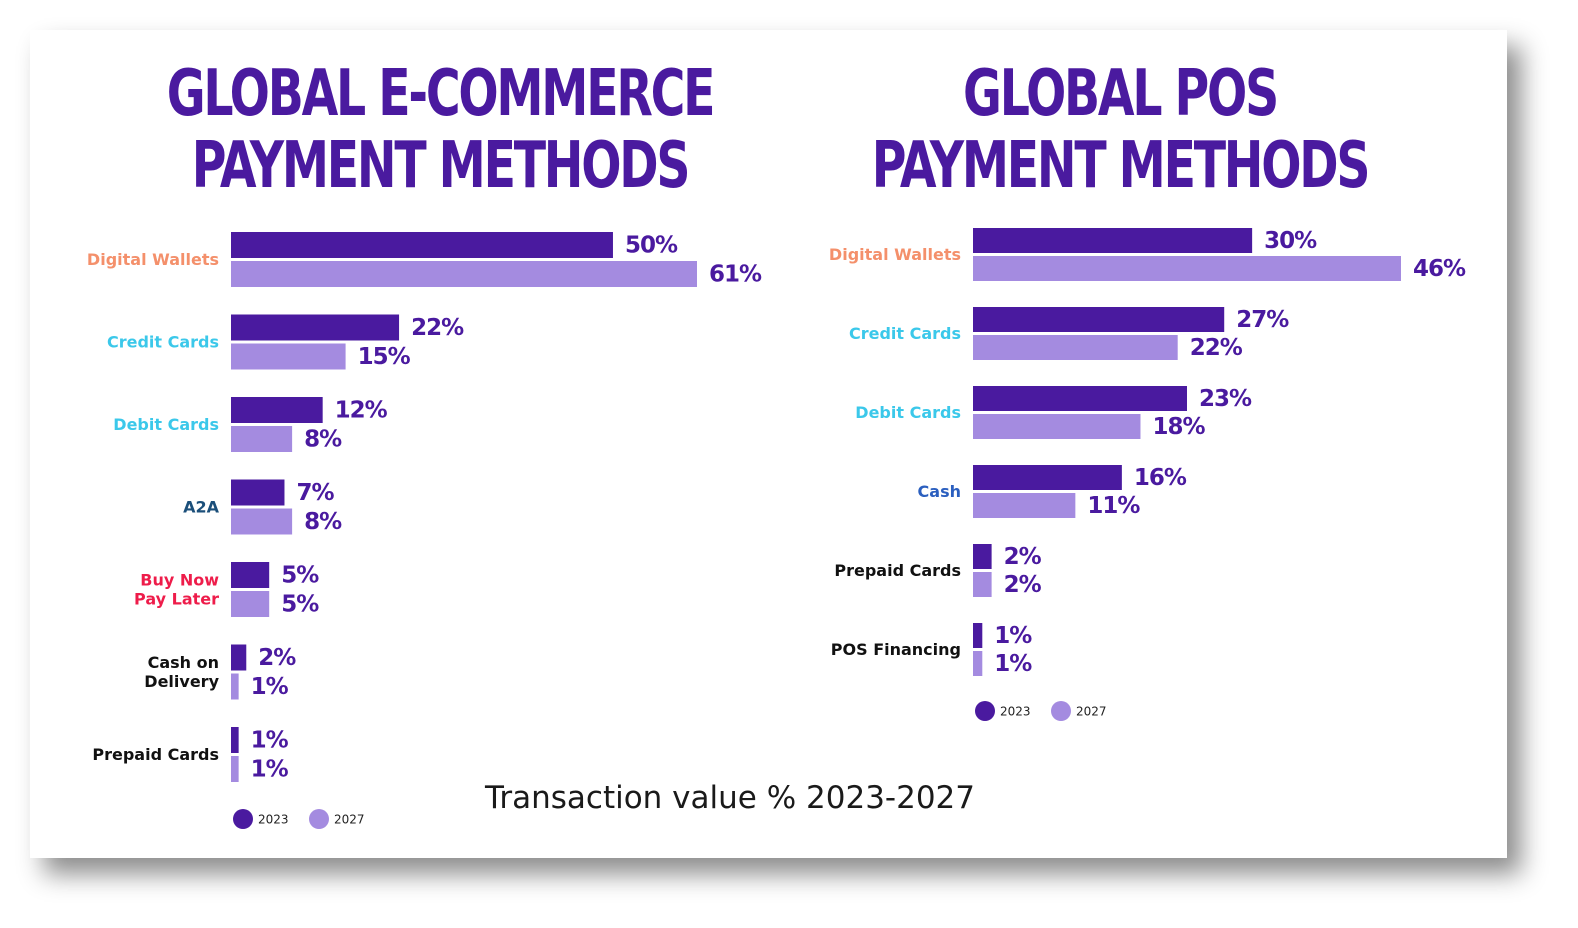 The width and height of the screenshot is (1578, 928). What do you see at coordinates (323, 522) in the screenshot?
I see `ecommerce-value-label-2027-3: 8%` at bounding box center [323, 522].